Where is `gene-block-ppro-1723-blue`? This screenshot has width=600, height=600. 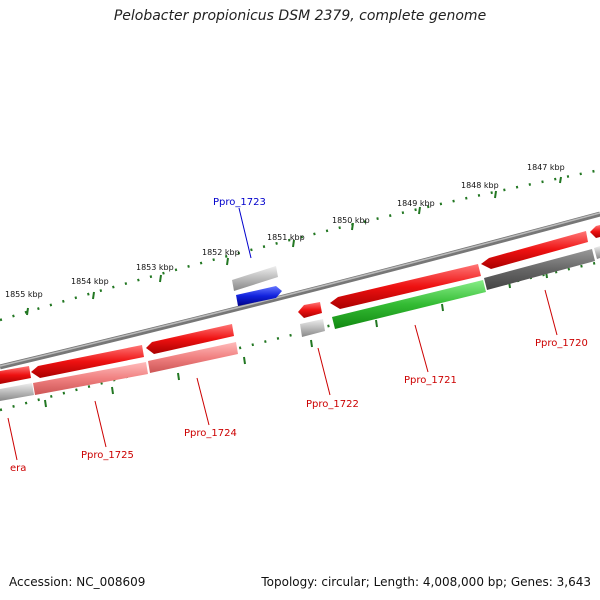
gene-block-ppro-1723-blue is located at coordinates (259, 296).